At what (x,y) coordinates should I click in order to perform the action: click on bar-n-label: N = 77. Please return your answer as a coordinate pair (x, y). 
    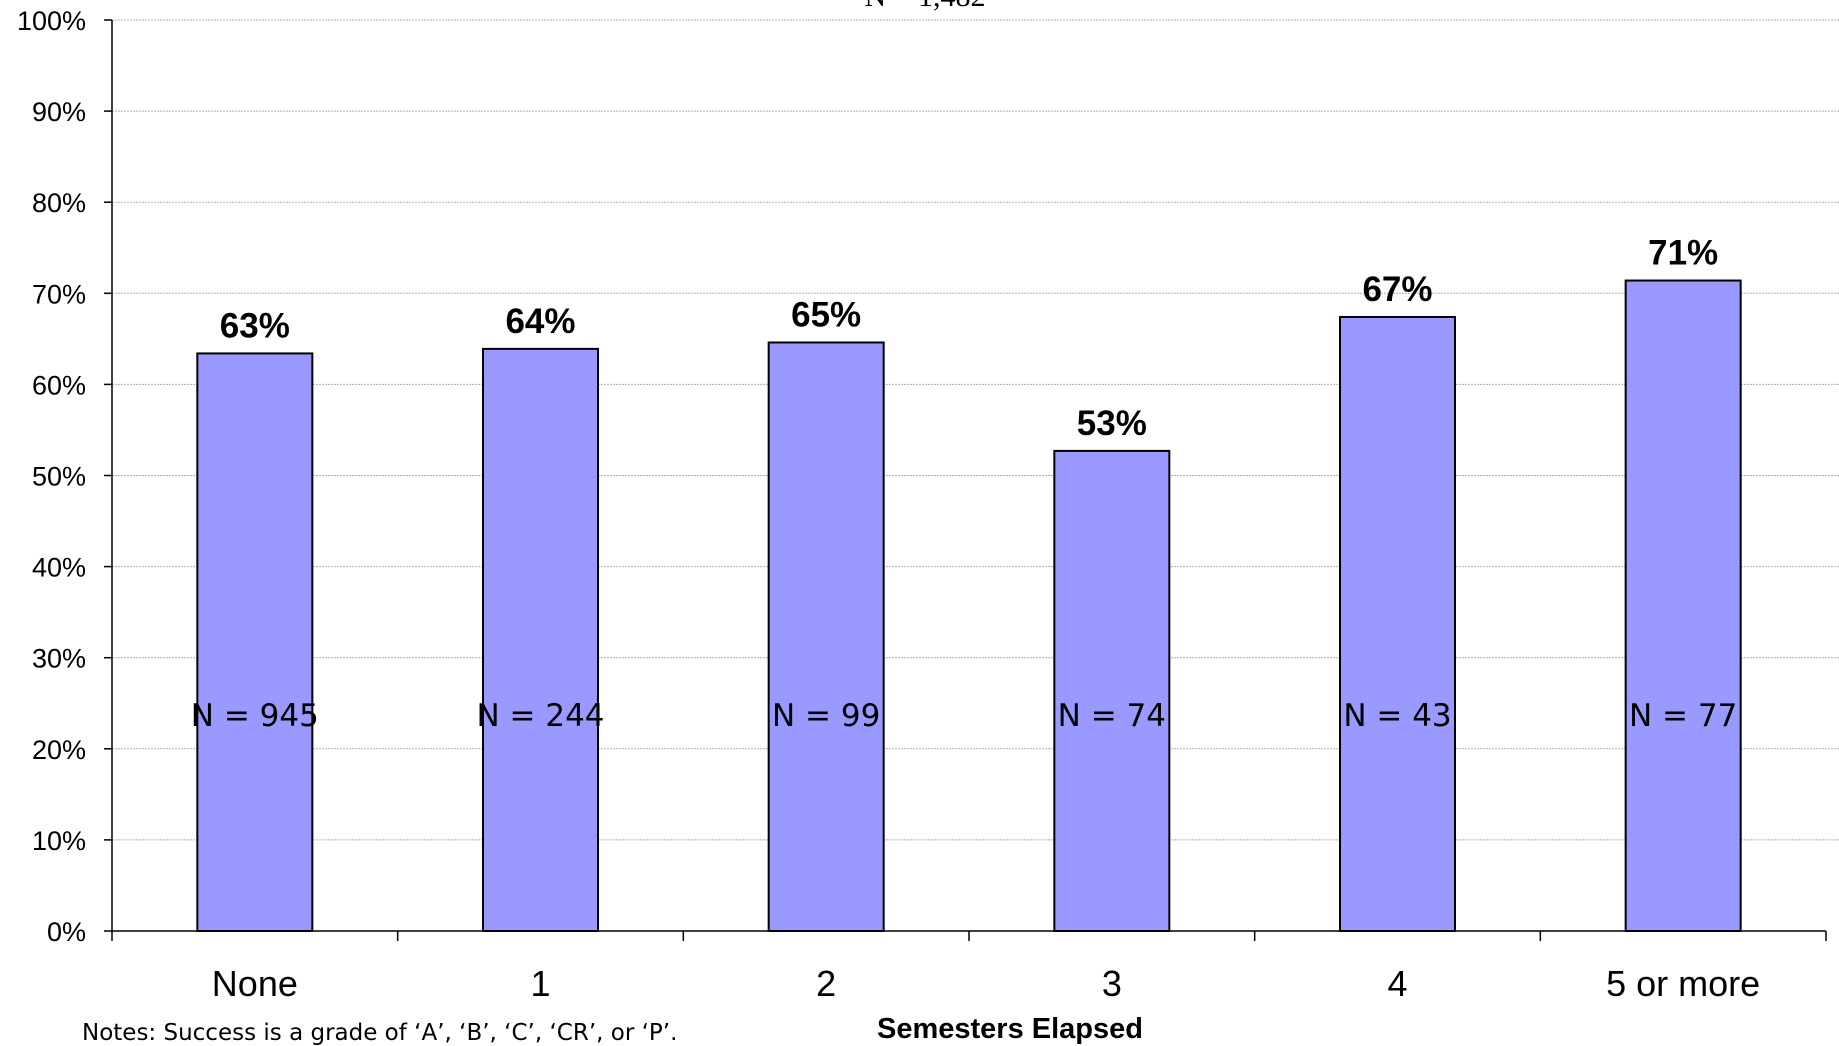
    Looking at the image, I should click on (1683, 716).